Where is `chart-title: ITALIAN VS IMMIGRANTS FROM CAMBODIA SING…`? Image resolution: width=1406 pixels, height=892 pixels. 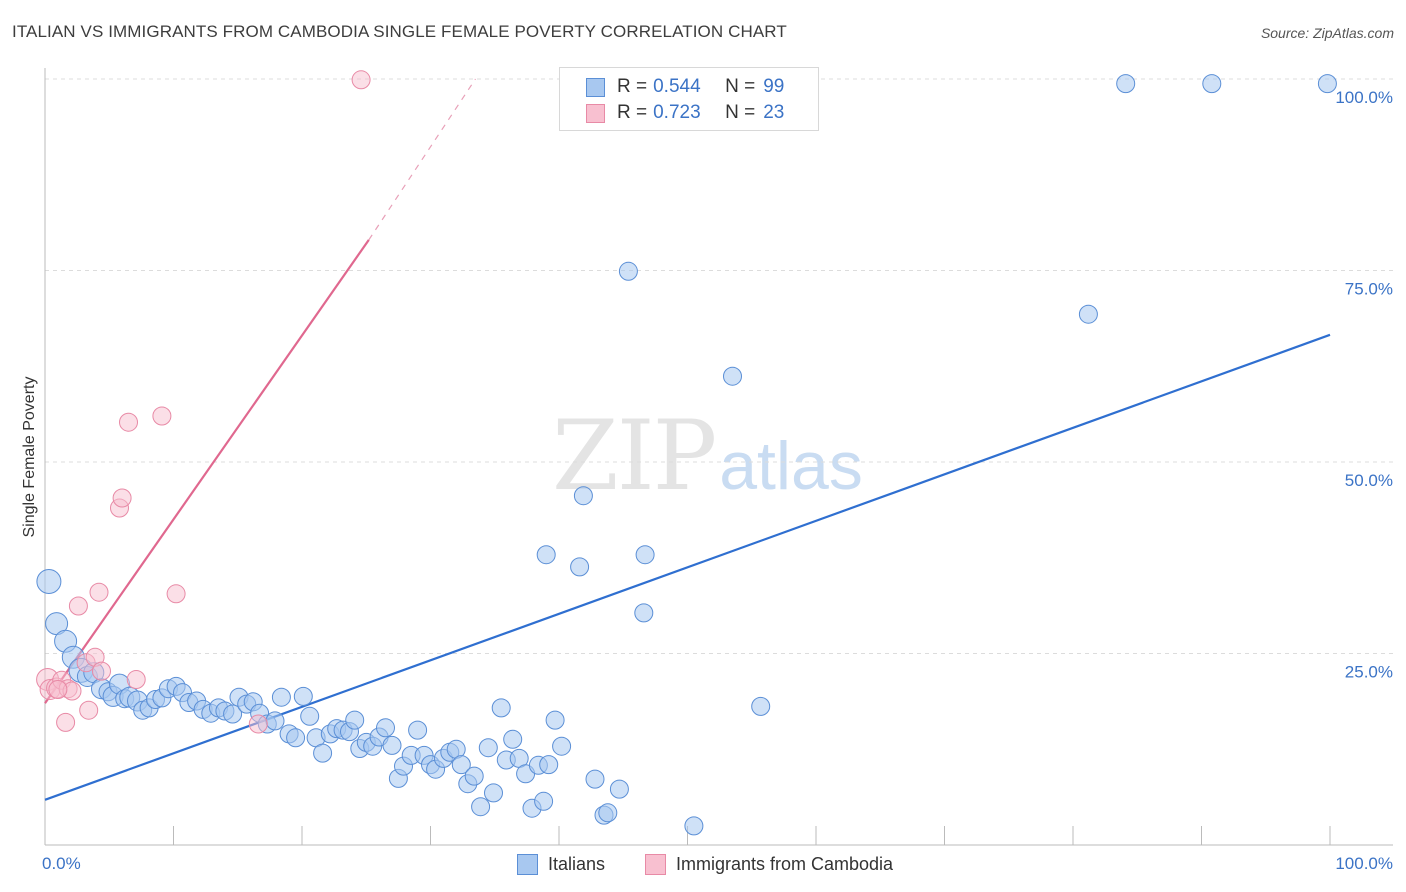 chart-title: ITALIAN VS IMMIGRANTS FROM CAMBODIA SING… is located at coordinates (399, 31).